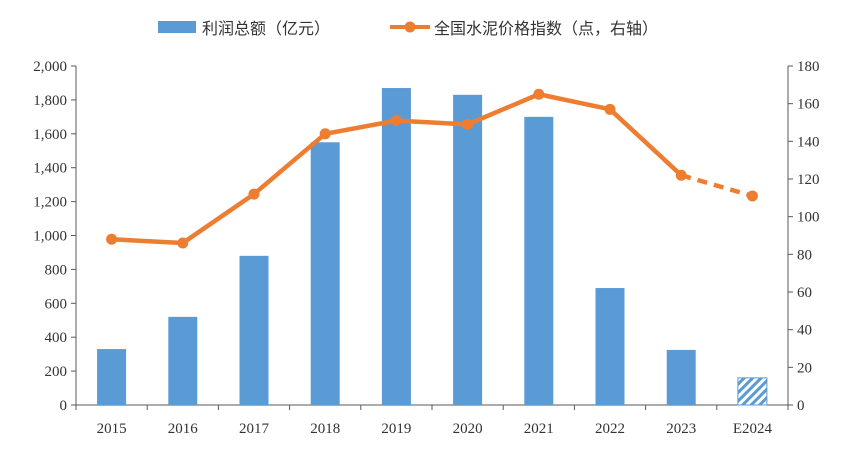 This screenshot has height=450, width=846. I want to click on bar-estimate, so click(752, 391).